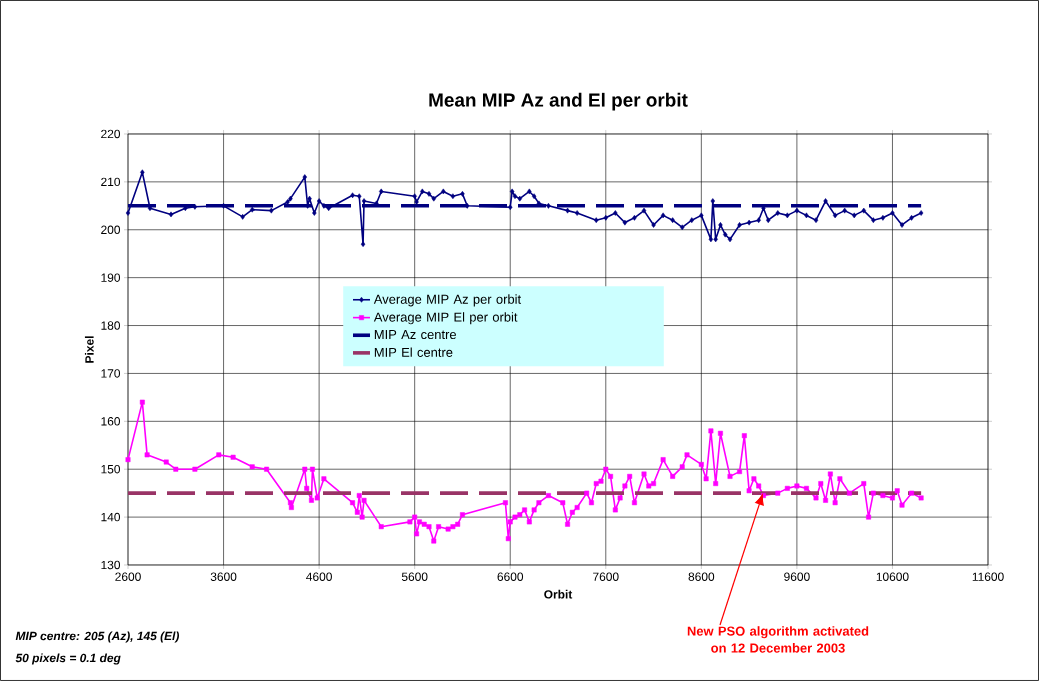 The width and height of the screenshot is (1039, 681). I want to click on x-tick-label: 10600, so click(892, 576).